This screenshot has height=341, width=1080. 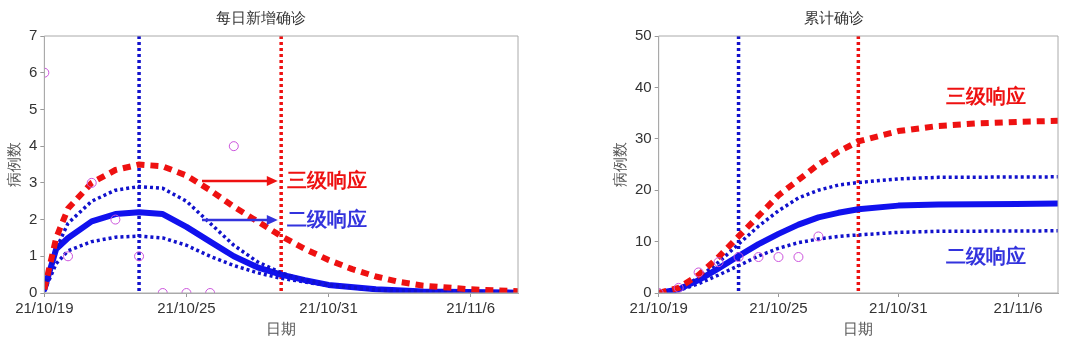 What do you see at coordinates (643, 189) in the screenshot?
I see `y-tick-label: 20` at bounding box center [643, 189].